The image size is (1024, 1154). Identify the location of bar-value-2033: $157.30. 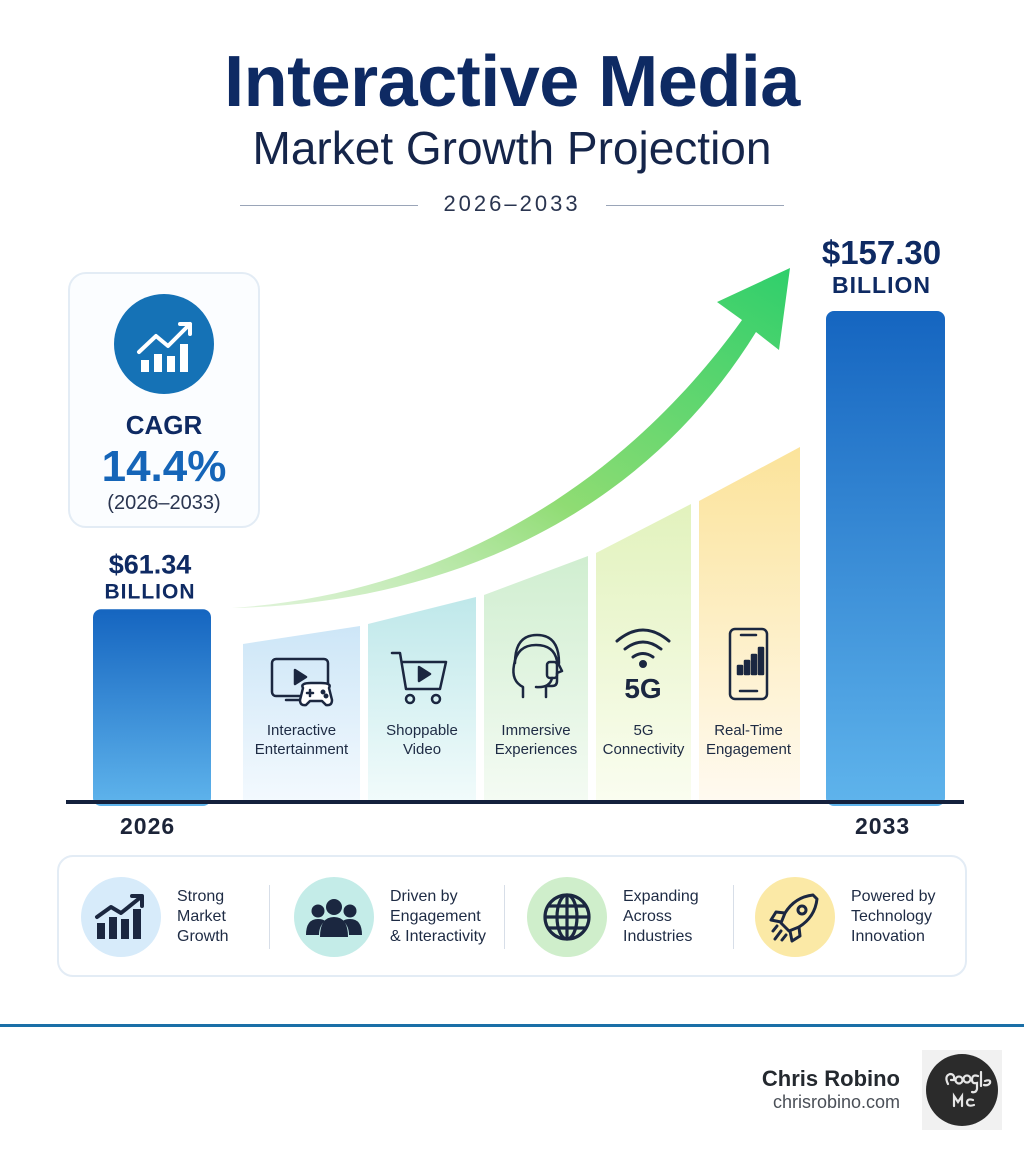
(881, 252).